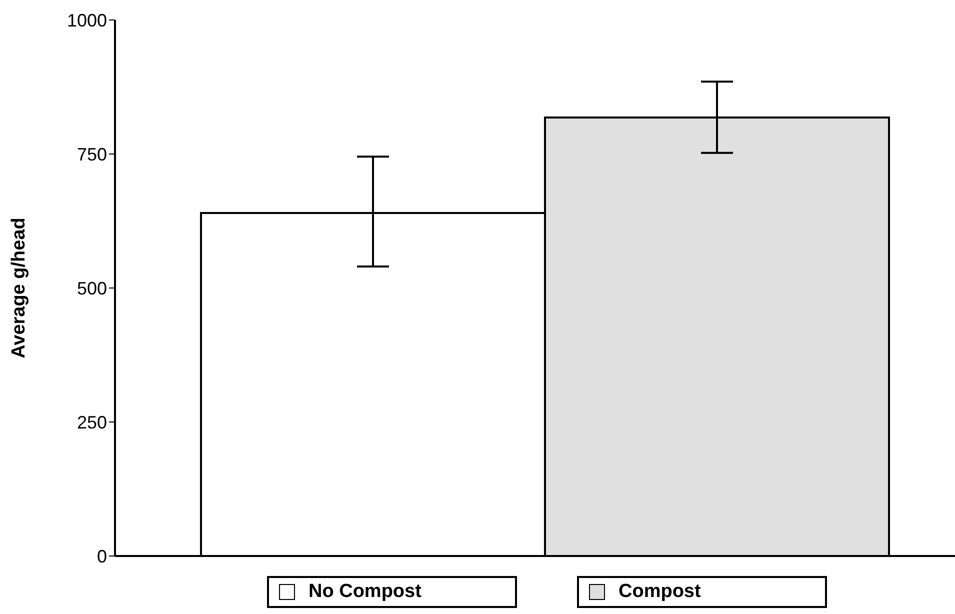 The height and width of the screenshot is (614, 955). Describe the element at coordinates (101, 556) in the screenshot. I see `y-tick-label: 0` at that location.